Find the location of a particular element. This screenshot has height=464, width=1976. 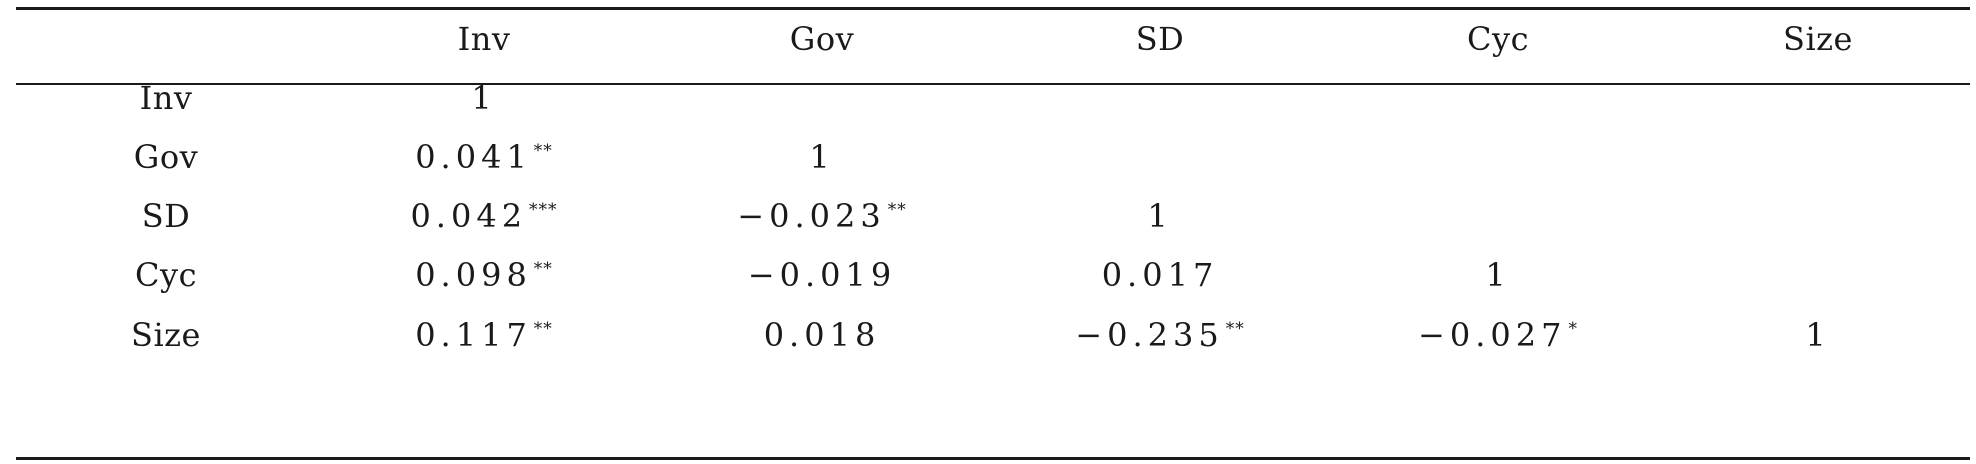

cell-gov-inv-significance: ** is located at coordinates (543, 151).